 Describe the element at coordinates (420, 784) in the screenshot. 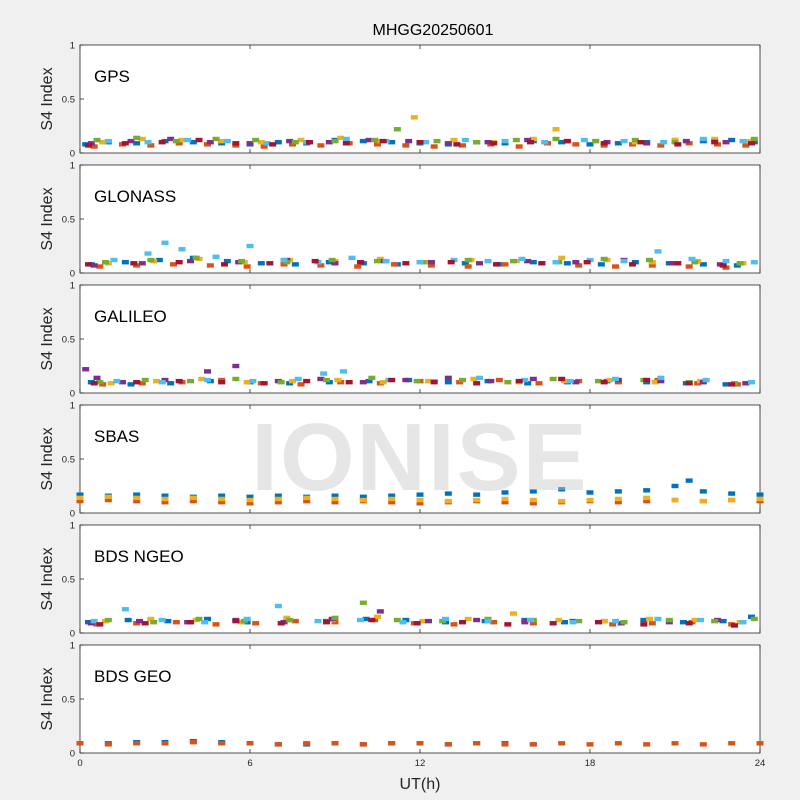

I see `x-axis-label: UT(h)` at that location.